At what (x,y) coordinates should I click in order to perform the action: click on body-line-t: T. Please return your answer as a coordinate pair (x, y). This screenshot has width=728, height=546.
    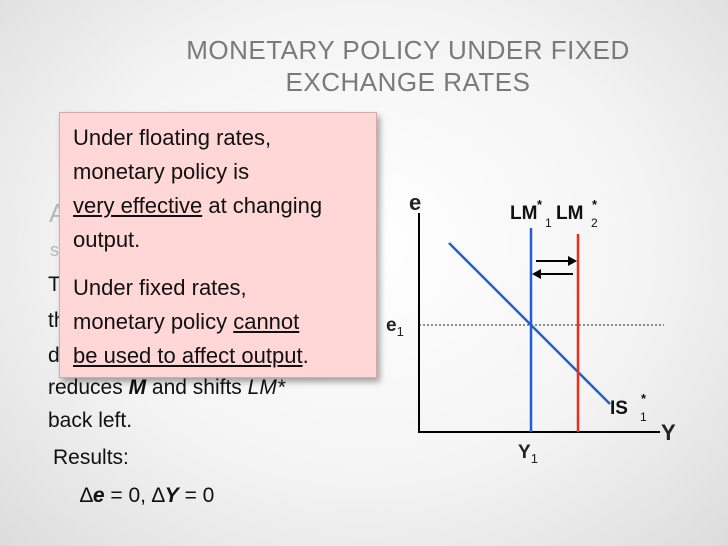
    Looking at the image, I should click on (54, 284).